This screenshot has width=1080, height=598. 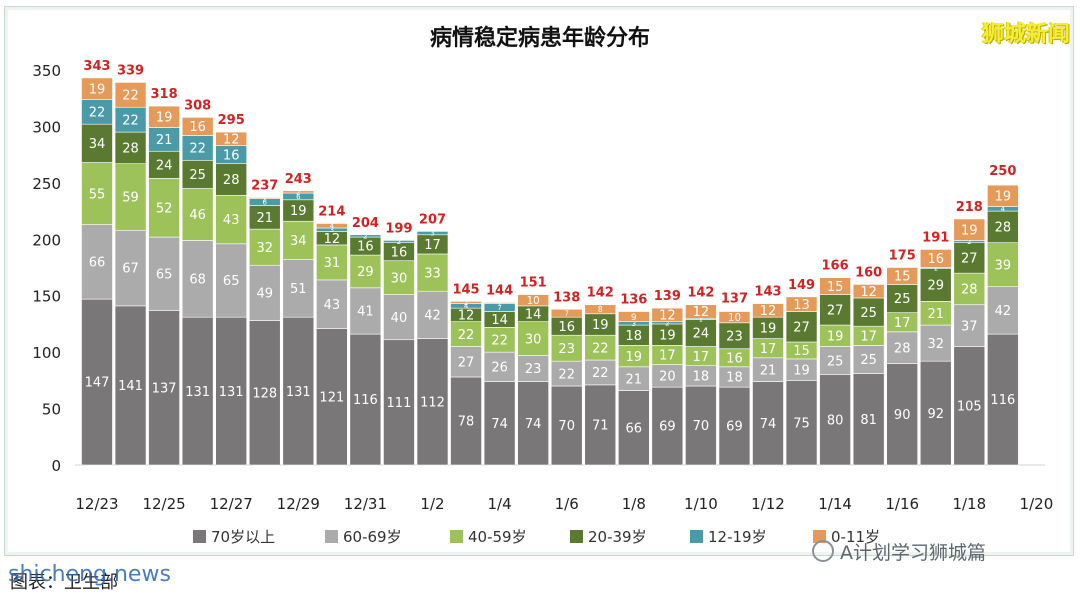 What do you see at coordinates (399, 318) in the screenshot?
I see `data-label: 40` at bounding box center [399, 318].